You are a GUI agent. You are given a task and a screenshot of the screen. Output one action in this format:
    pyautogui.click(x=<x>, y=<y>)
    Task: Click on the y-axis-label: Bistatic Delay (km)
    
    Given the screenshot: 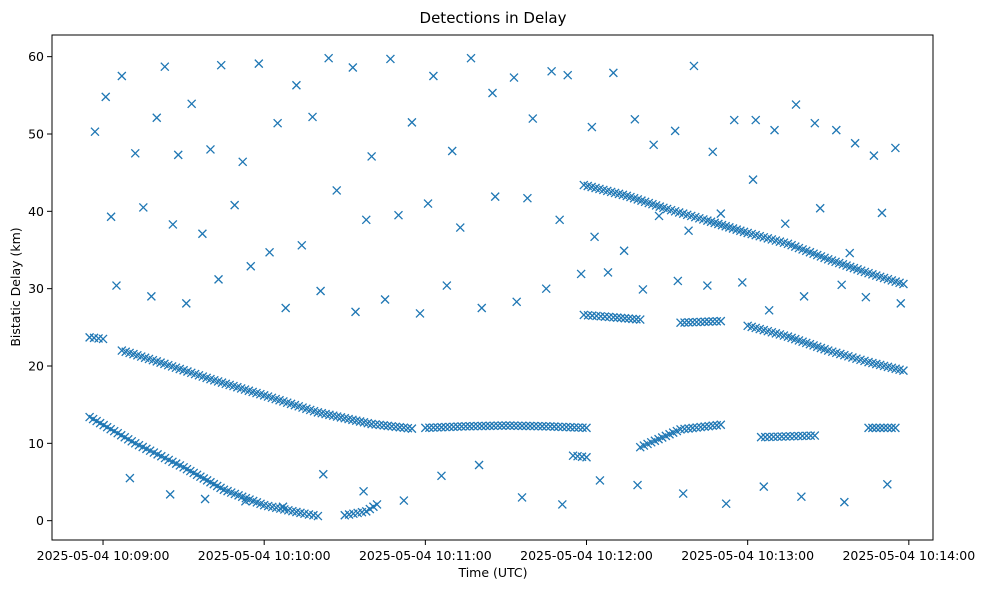 What is the action you would take?
    pyautogui.click(x=15, y=286)
    